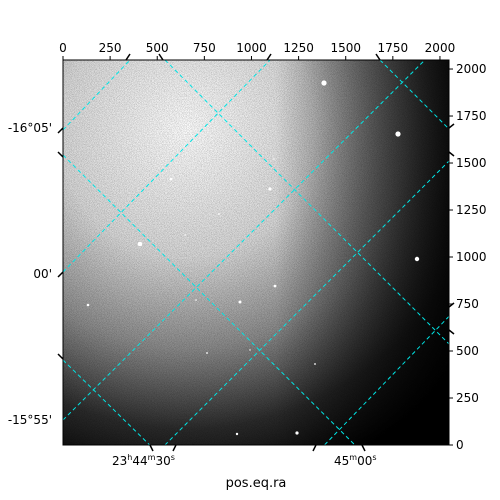 This screenshot has height=500, width=500. I want to click on right-tick-label: 1000, so click(471, 257).